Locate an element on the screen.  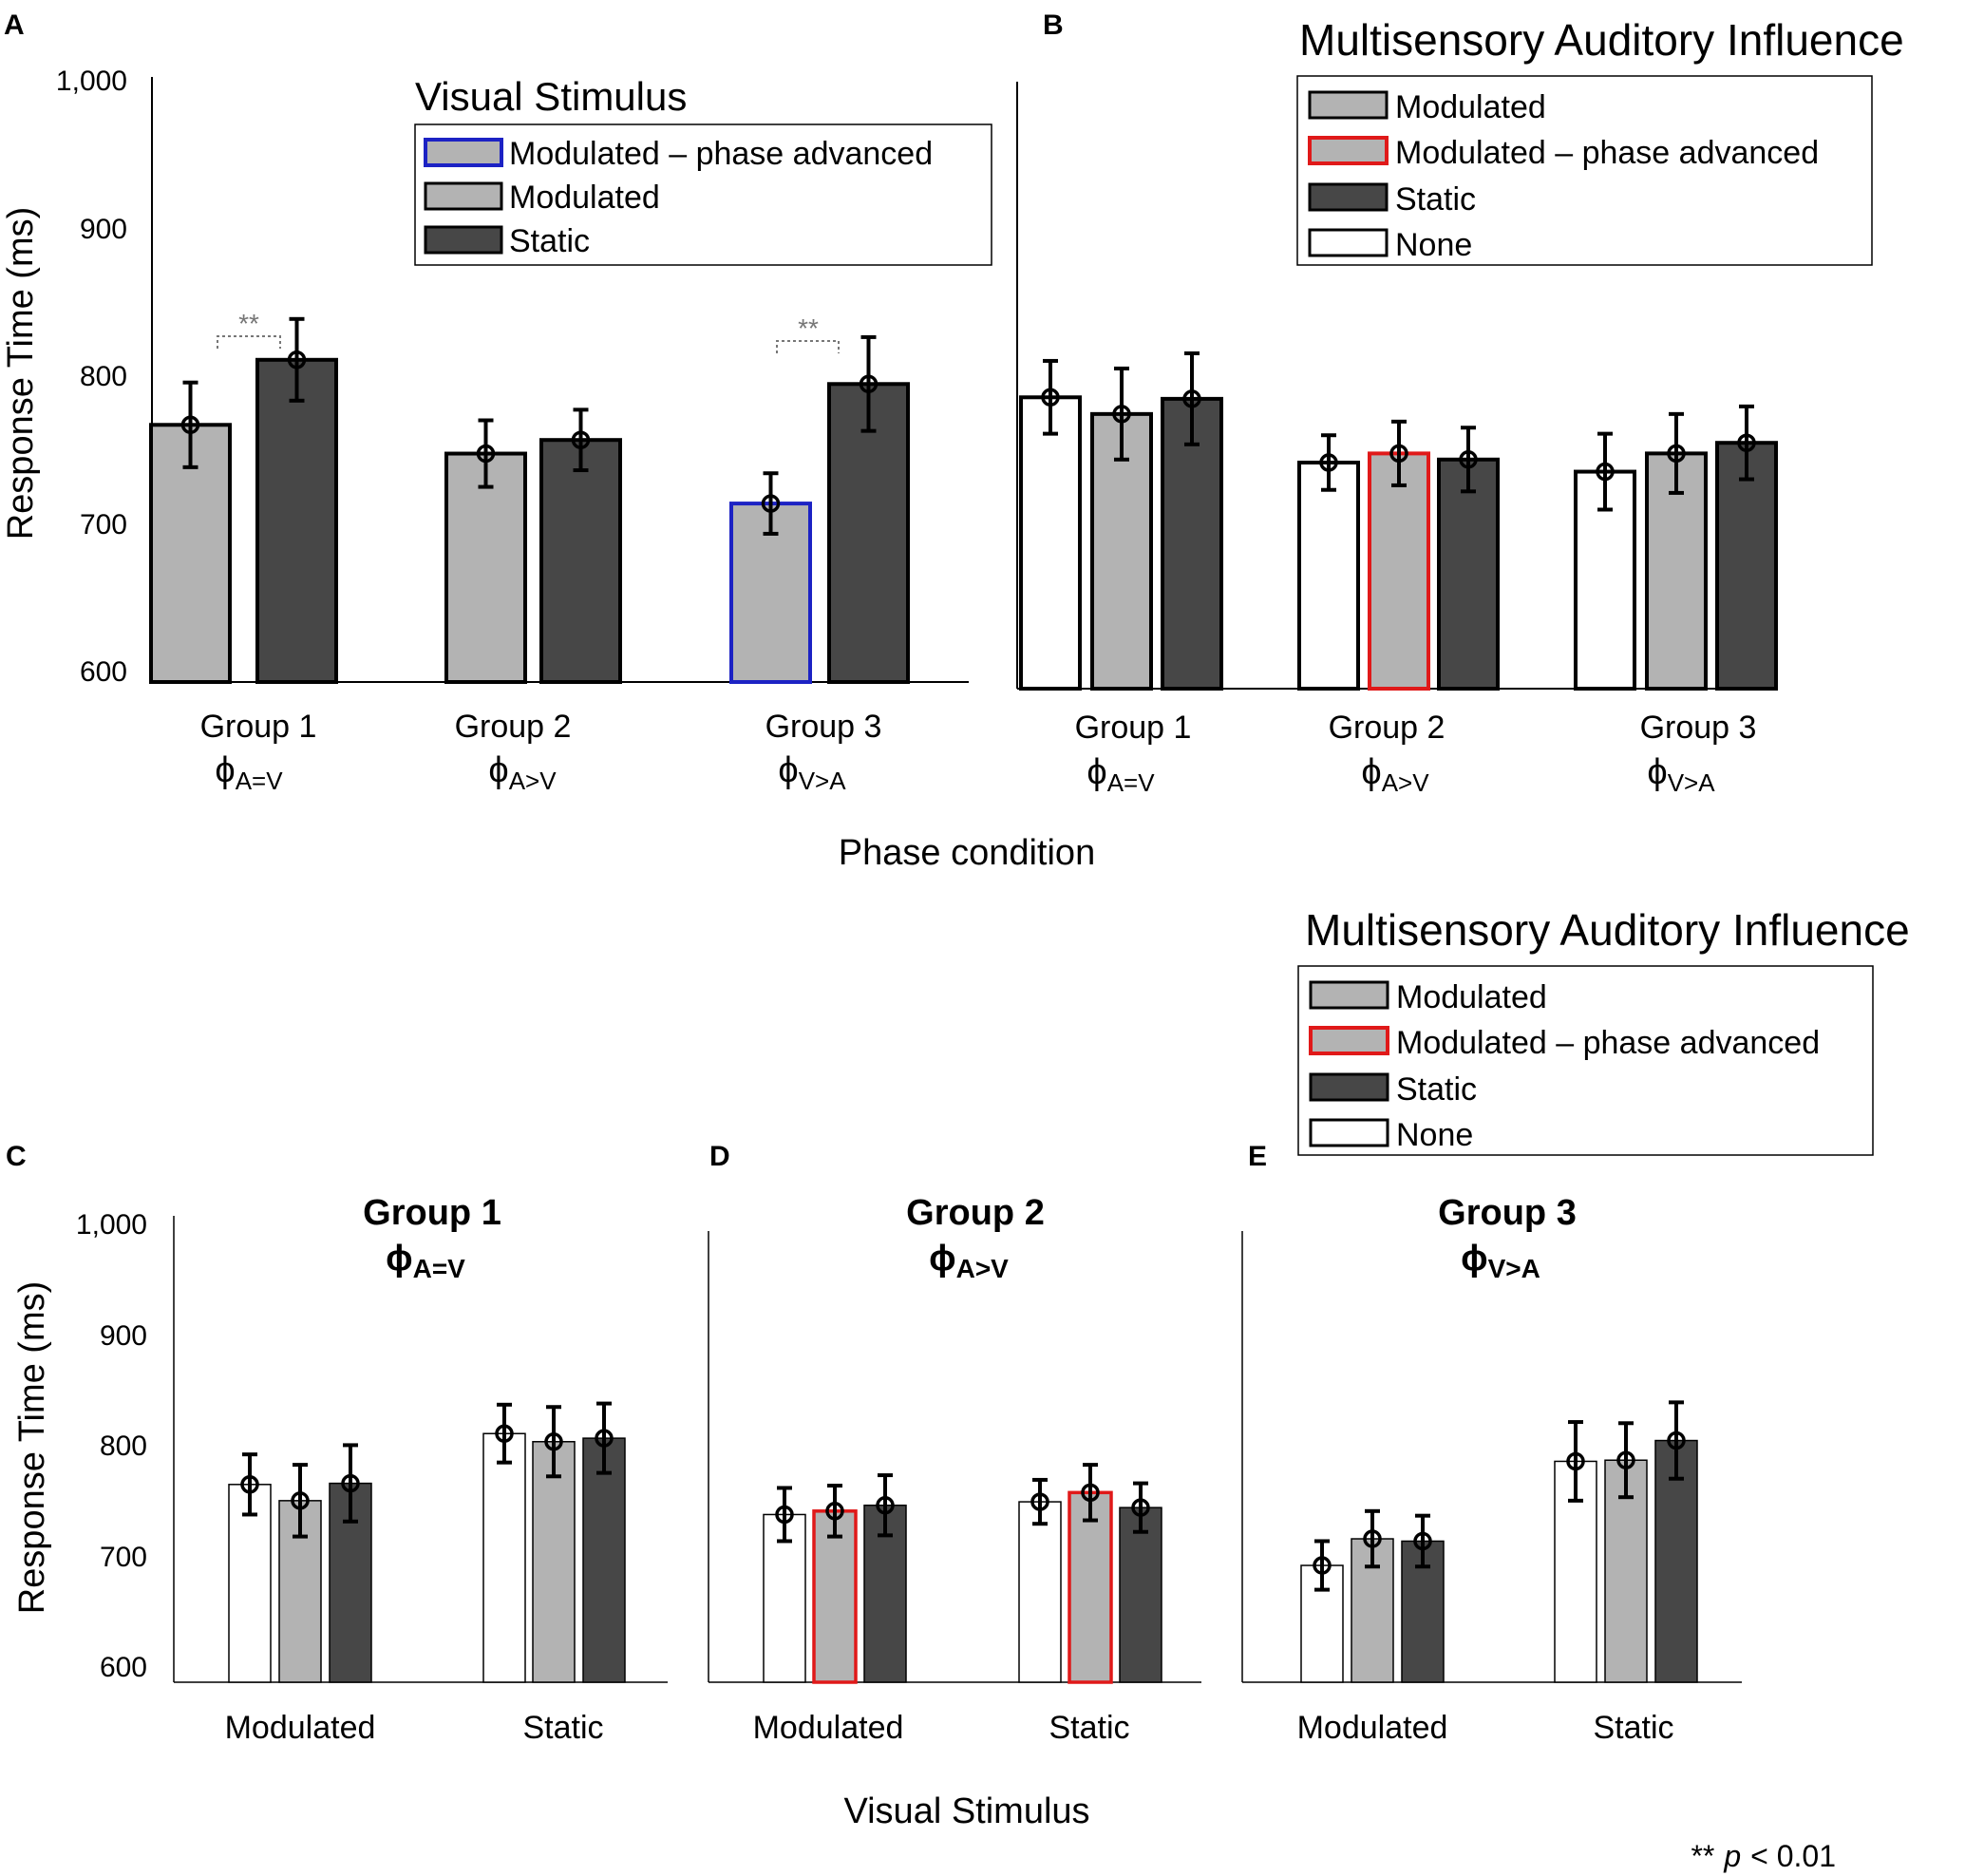
panel-a-ytick-label: 800 is located at coordinates (103, 377).